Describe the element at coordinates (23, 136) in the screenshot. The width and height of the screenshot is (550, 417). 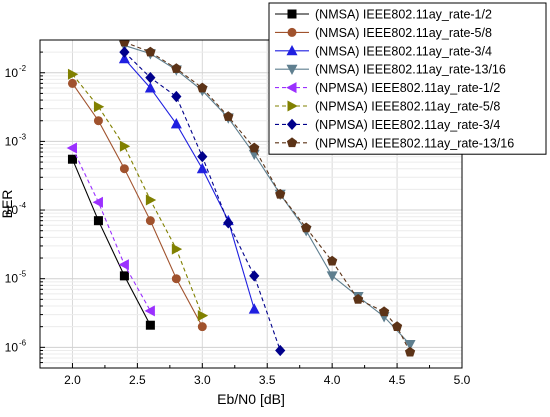
I see `y-tick-exponent: -3` at that location.